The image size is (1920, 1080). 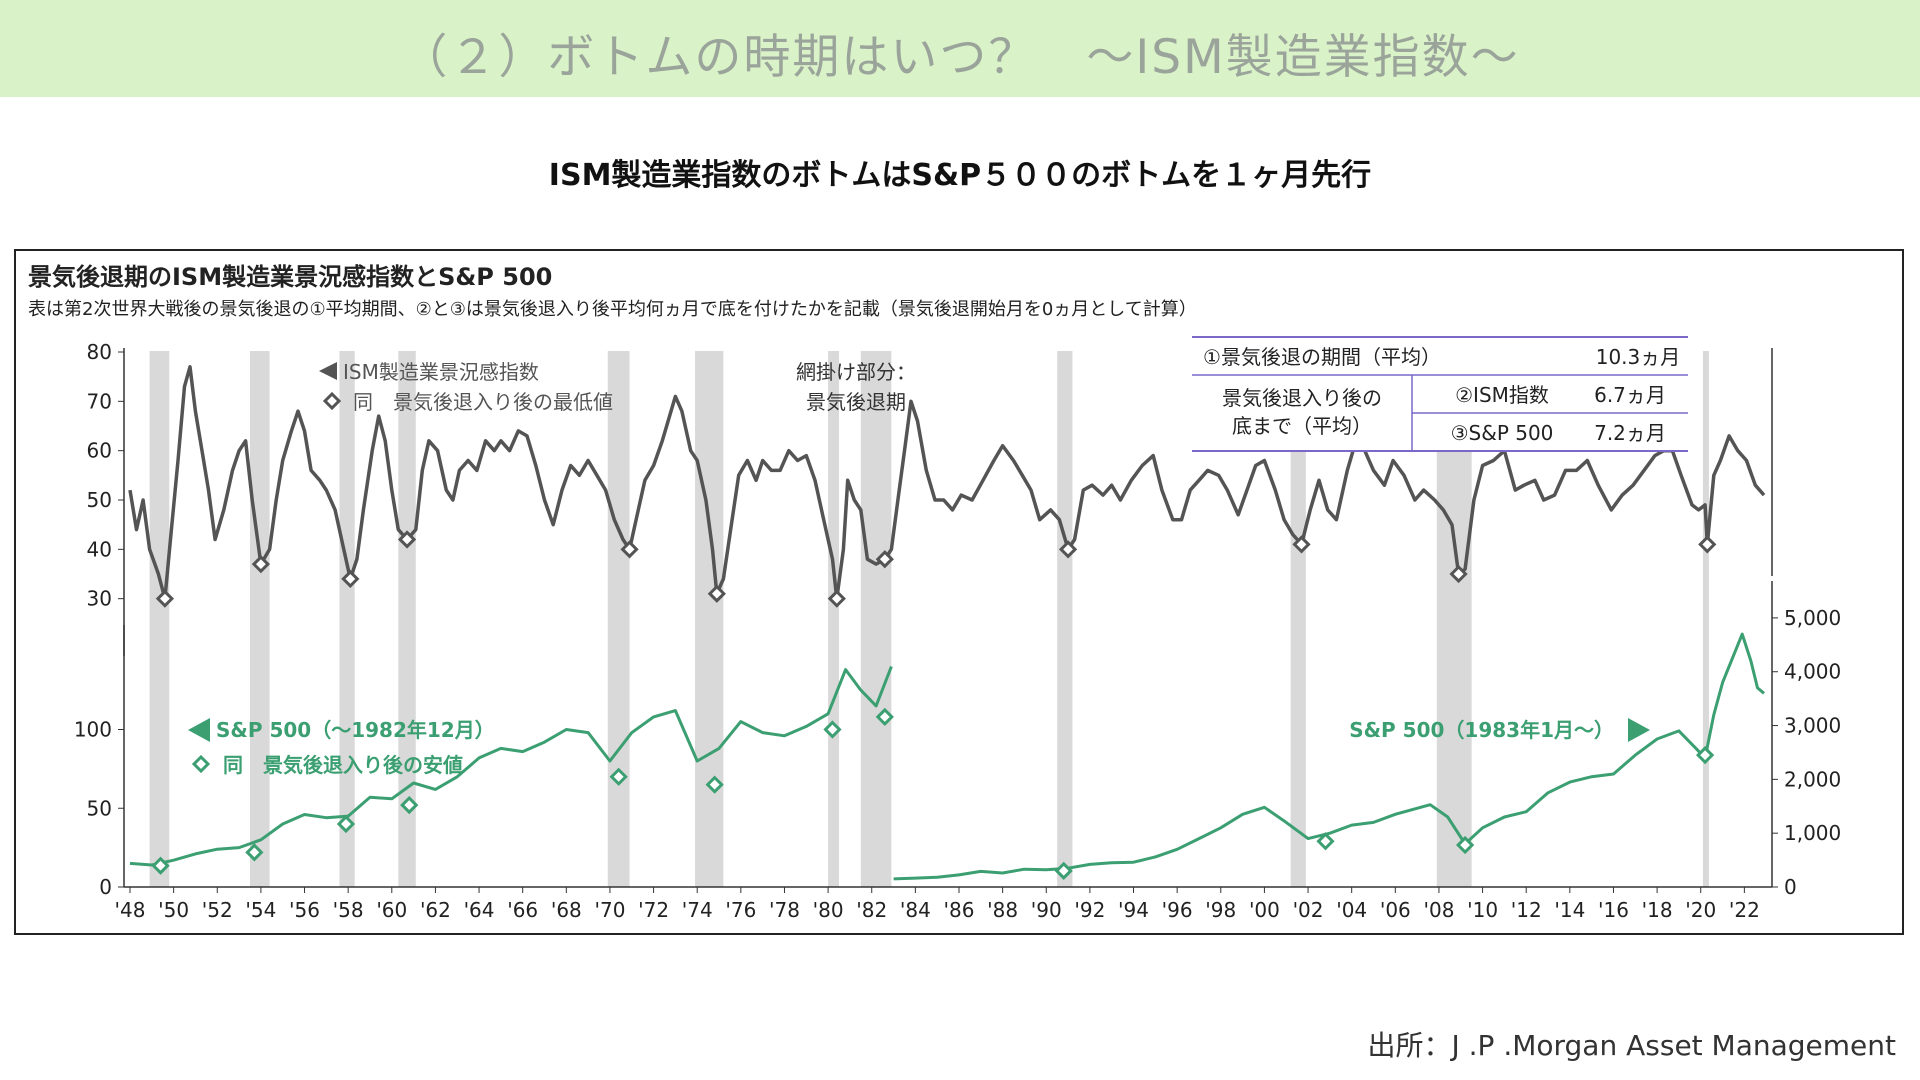 What do you see at coordinates (130, 910) in the screenshot?
I see `x-tick-label: '48` at bounding box center [130, 910].